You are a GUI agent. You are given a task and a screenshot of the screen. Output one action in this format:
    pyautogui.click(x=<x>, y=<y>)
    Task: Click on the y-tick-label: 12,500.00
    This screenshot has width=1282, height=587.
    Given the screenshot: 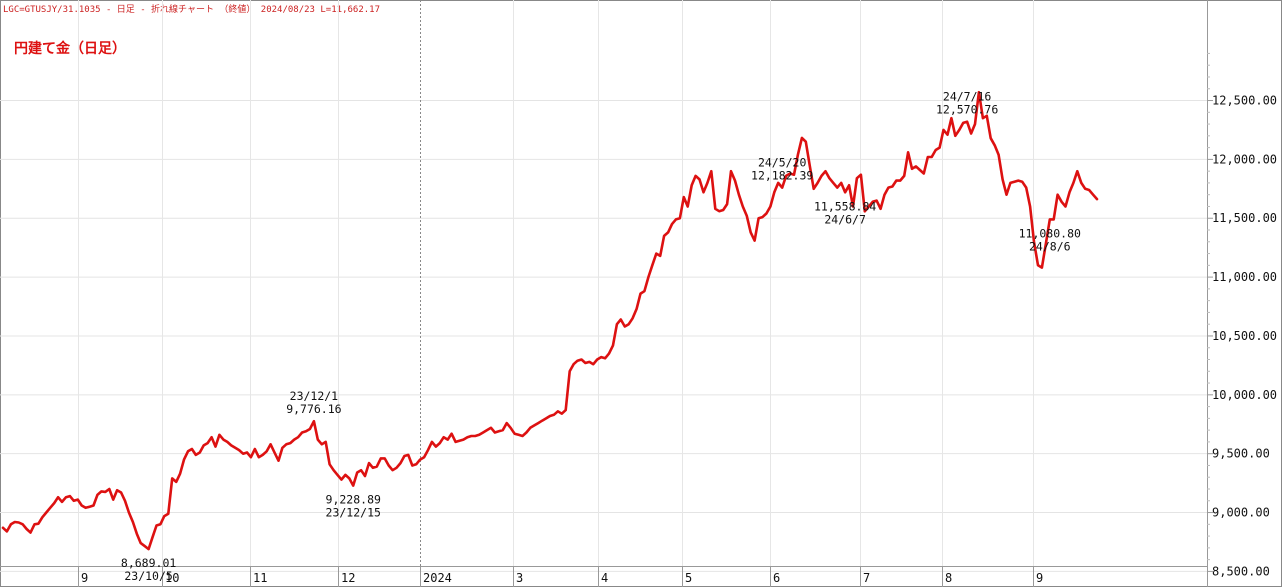 What is the action you would take?
    pyautogui.click(x=1244, y=101)
    